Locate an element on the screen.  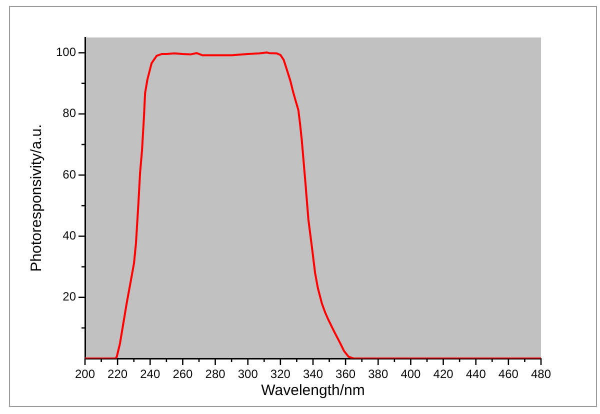
x-tick-label: 200 is located at coordinates (85, 374).